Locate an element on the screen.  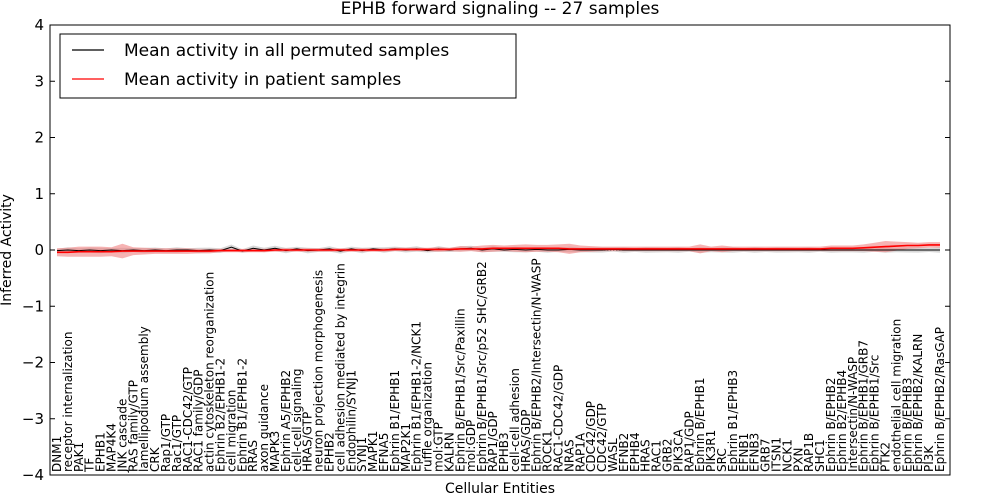
x-tick-label: SYNJ1 is located at coordinates (362, 454).